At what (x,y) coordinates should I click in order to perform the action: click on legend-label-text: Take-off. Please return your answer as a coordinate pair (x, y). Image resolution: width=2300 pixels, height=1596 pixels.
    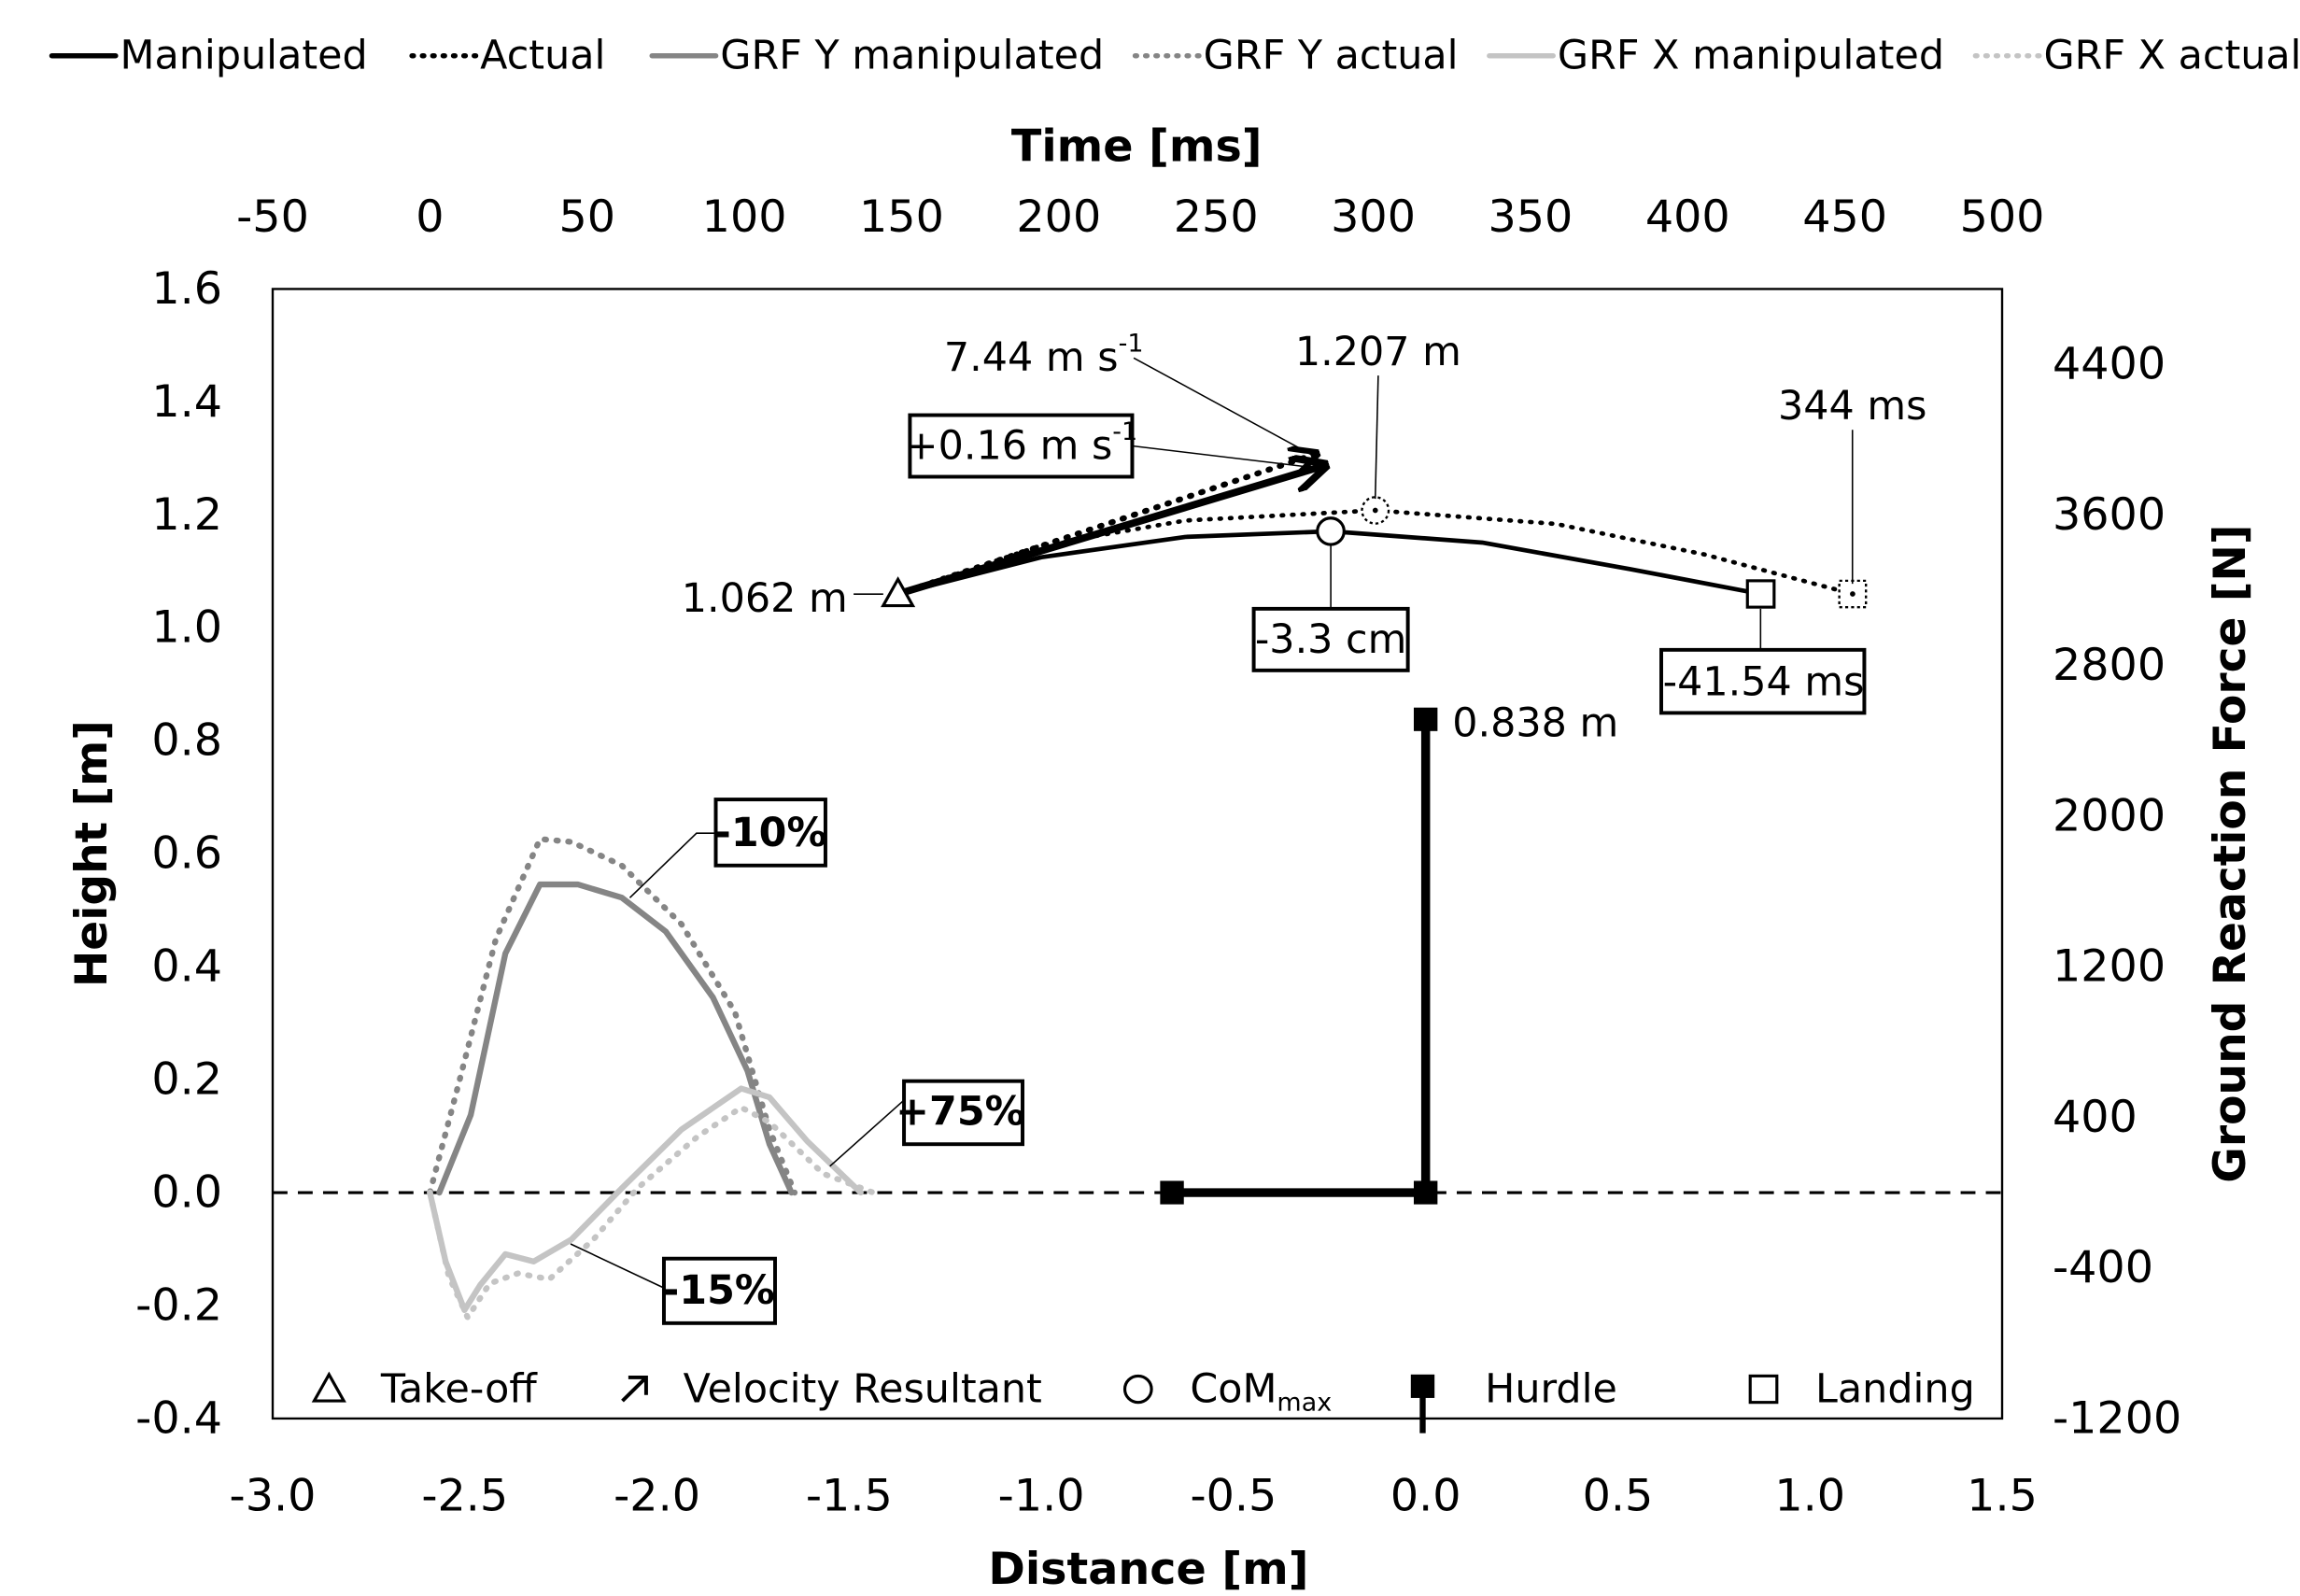
    Looking at the image, I should click on (460, 1389).